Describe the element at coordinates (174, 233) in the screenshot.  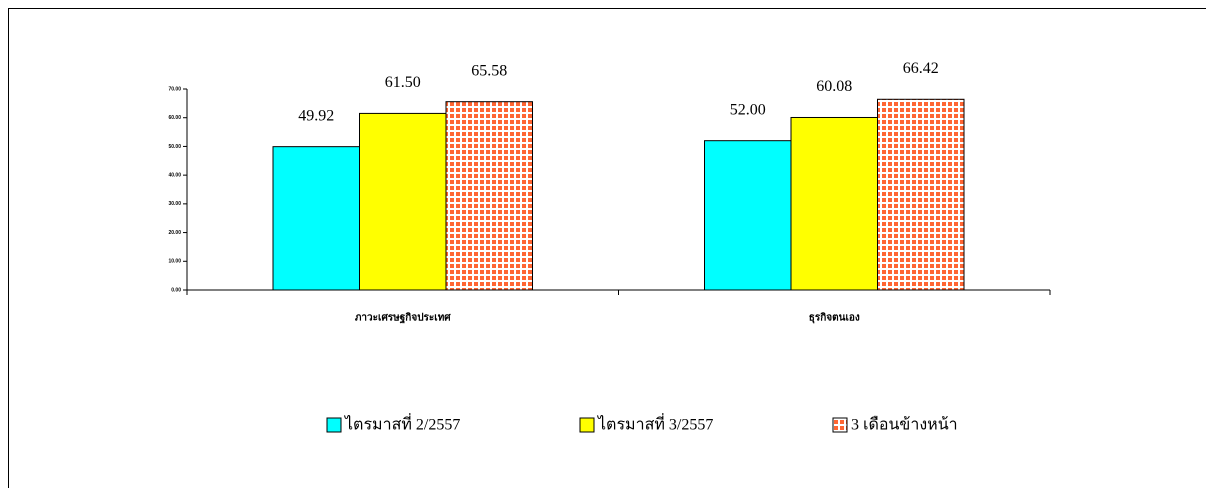
I see `y-tick-label: 20.00` at that location.